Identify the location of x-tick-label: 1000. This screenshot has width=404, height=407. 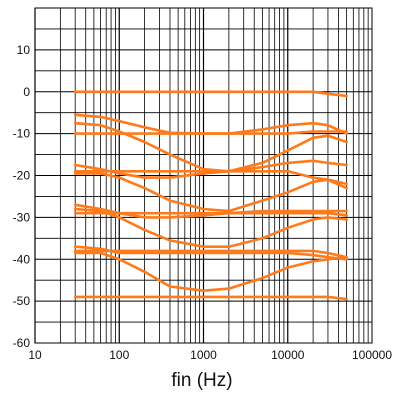
(203, 355).